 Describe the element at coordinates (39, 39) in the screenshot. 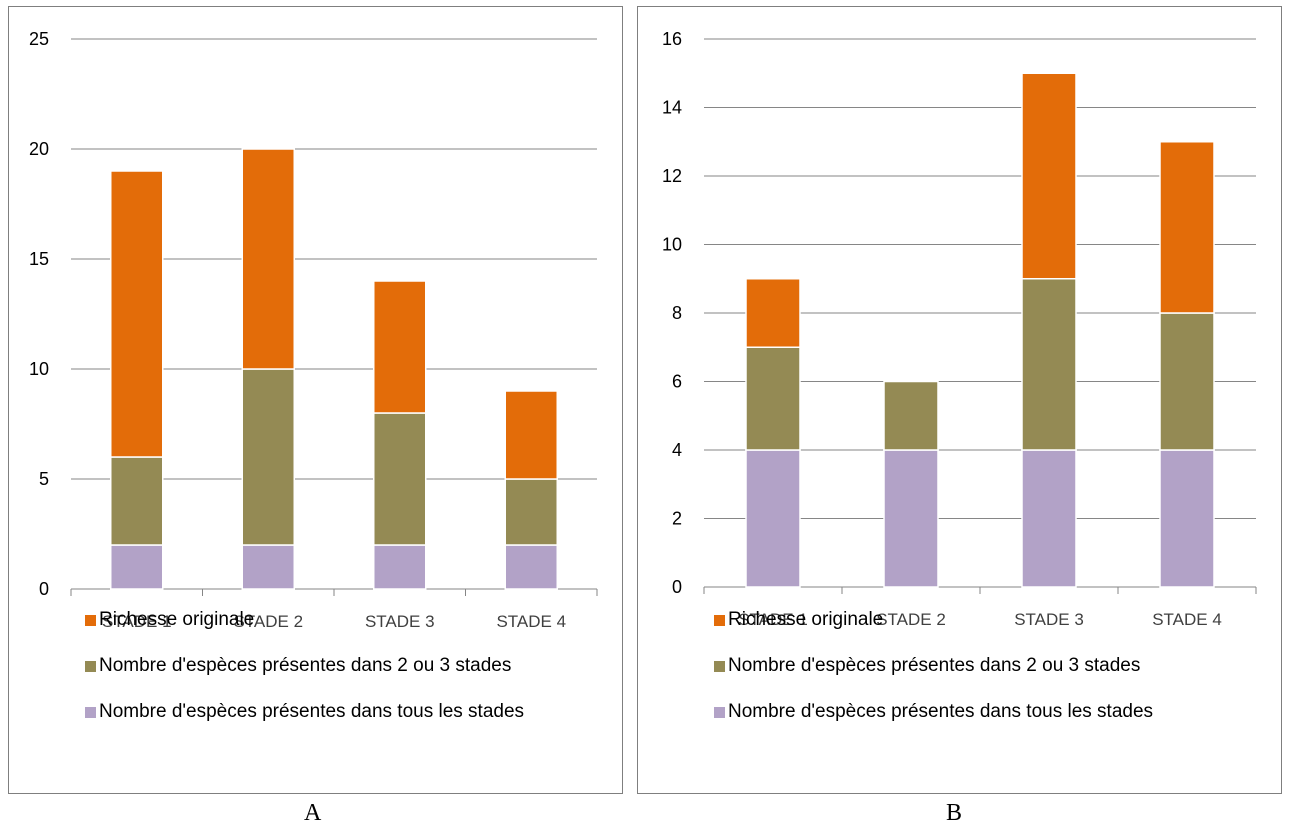

I see `chart-a-y-tick-label: 25` at that location.